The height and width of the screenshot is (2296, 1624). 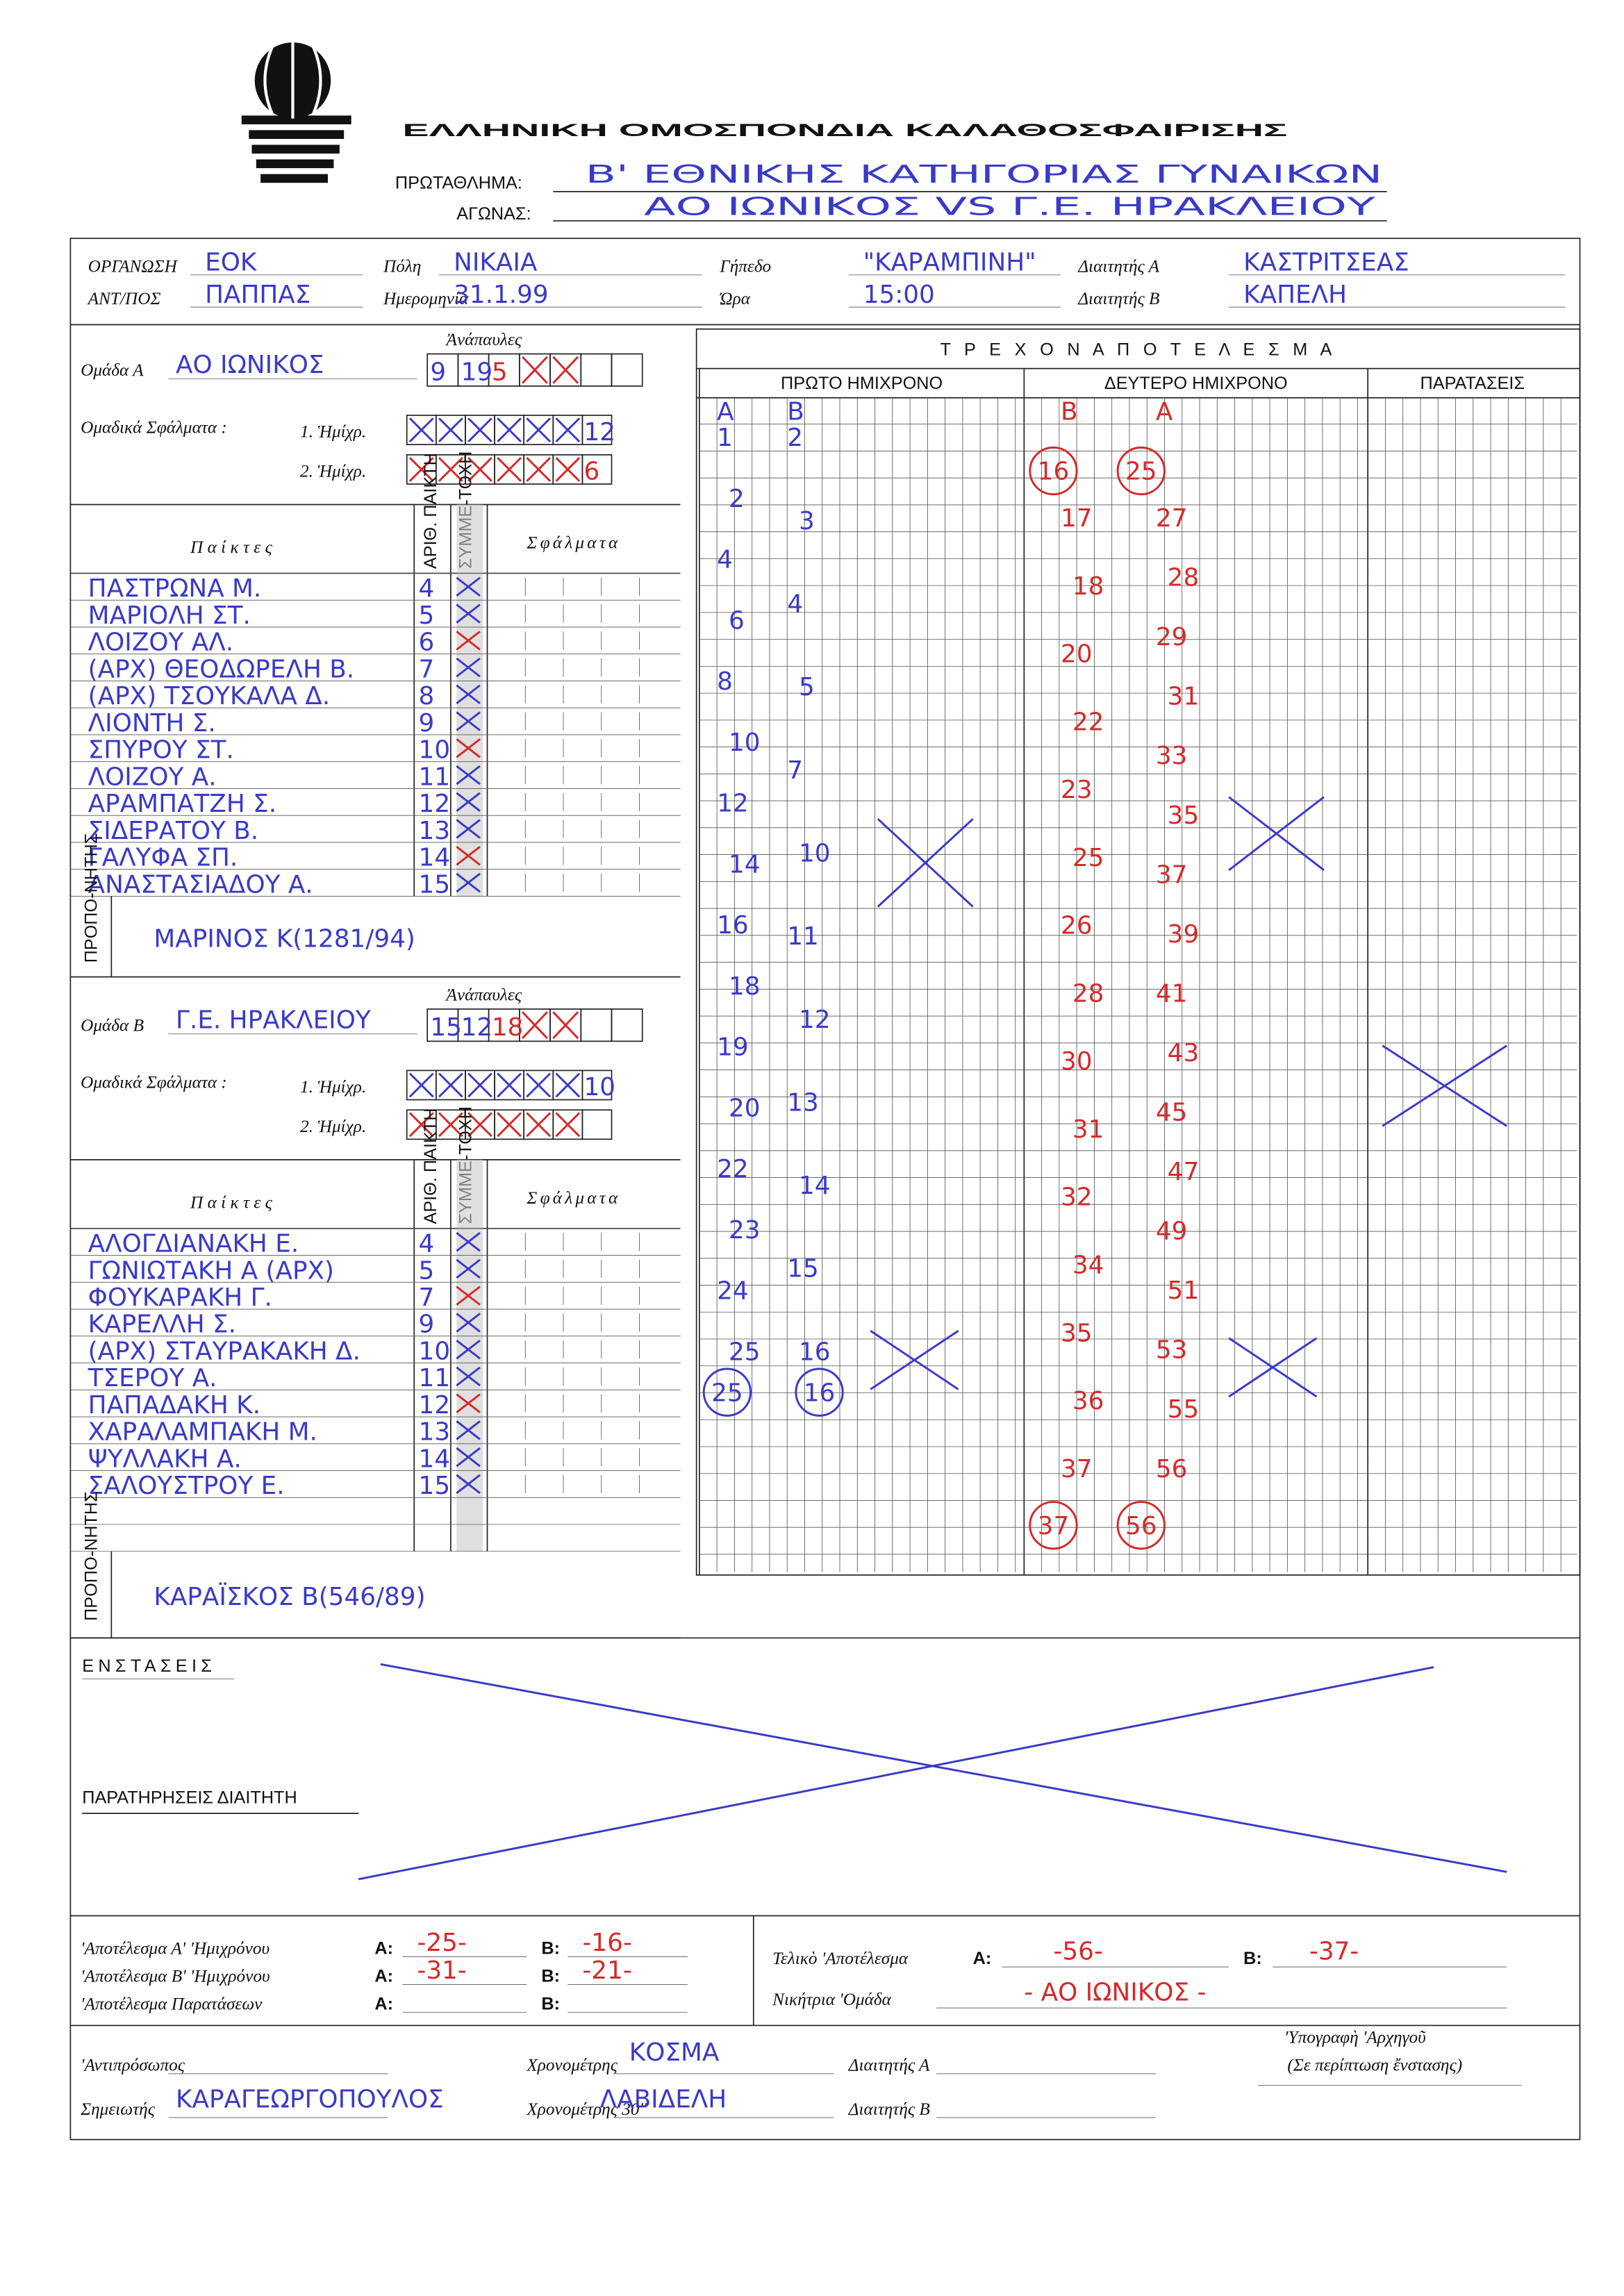 I want to click on info-label: Ημερομηνία, so click(x=426, y=299).